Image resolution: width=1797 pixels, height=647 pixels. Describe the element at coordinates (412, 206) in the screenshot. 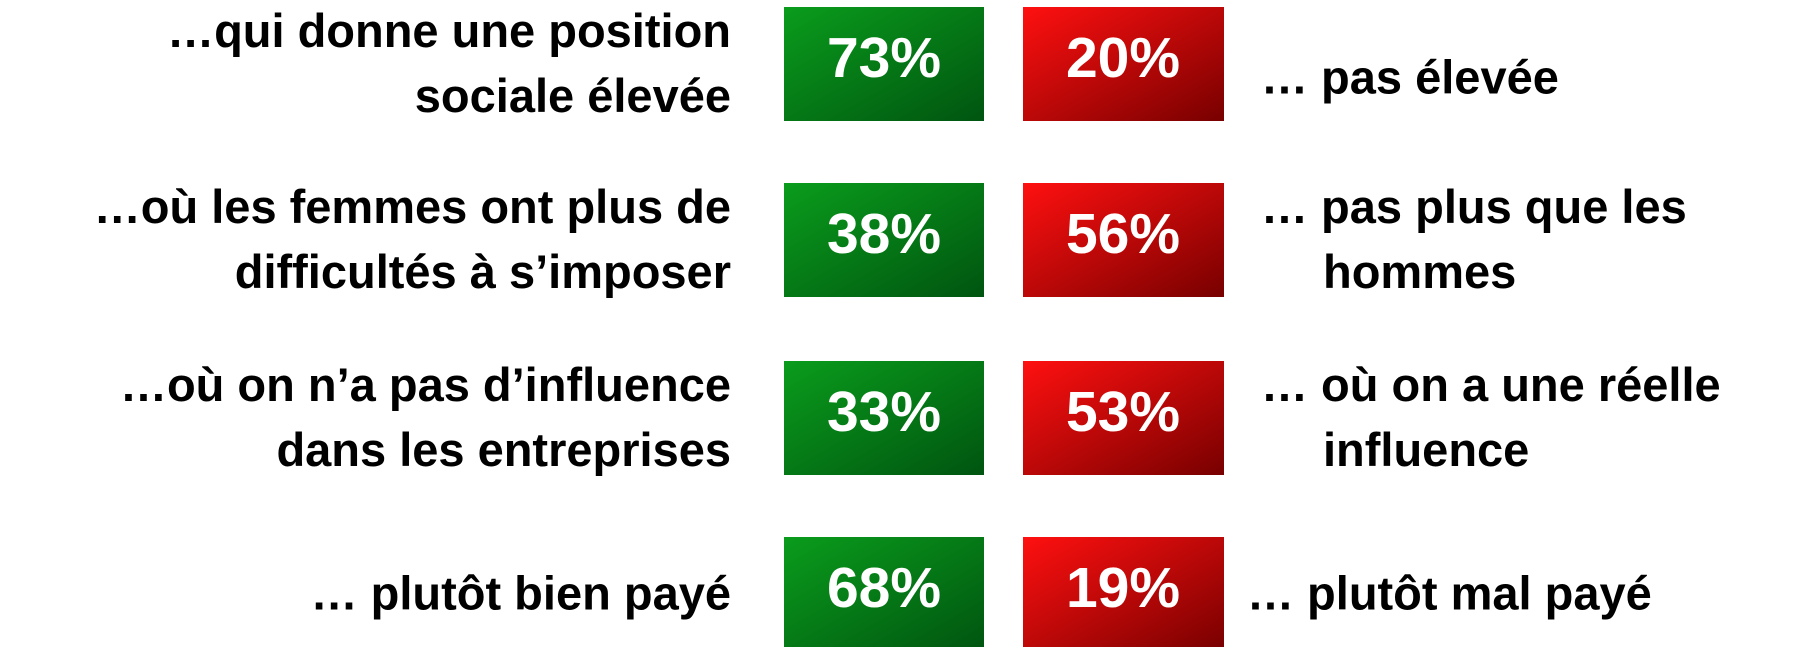

I see `left-label: …où les femmes ont plus de` at that location.